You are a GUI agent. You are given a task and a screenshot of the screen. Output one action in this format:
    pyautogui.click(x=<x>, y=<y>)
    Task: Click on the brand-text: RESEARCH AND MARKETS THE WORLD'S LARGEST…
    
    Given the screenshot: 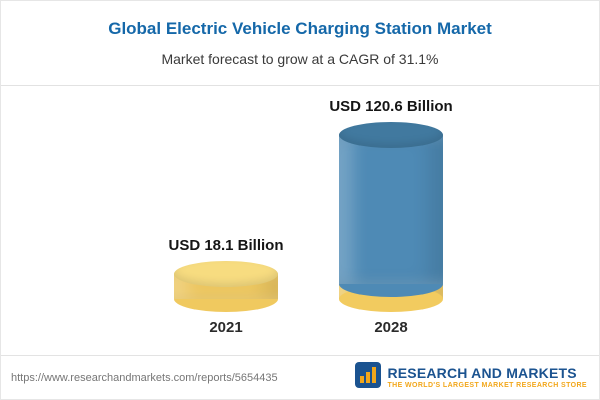 What is the action you would take?
    pyautogui.click(x=487, y=377)
    